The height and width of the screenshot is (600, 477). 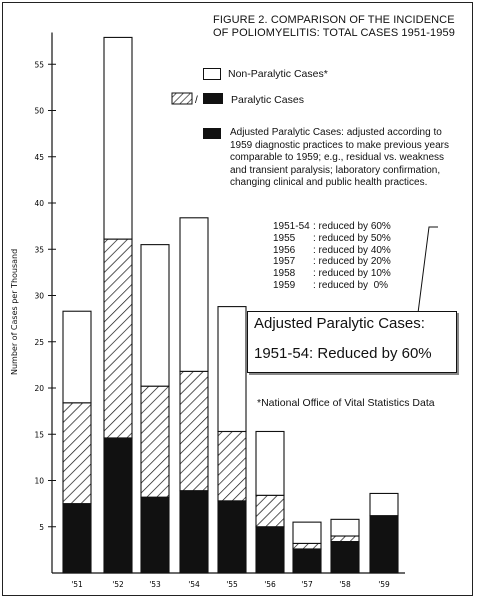 What do you see at coordinates (155, 584) in the screenshot?
I see `x-tick-label: '53` at bounding box center [155, 584].